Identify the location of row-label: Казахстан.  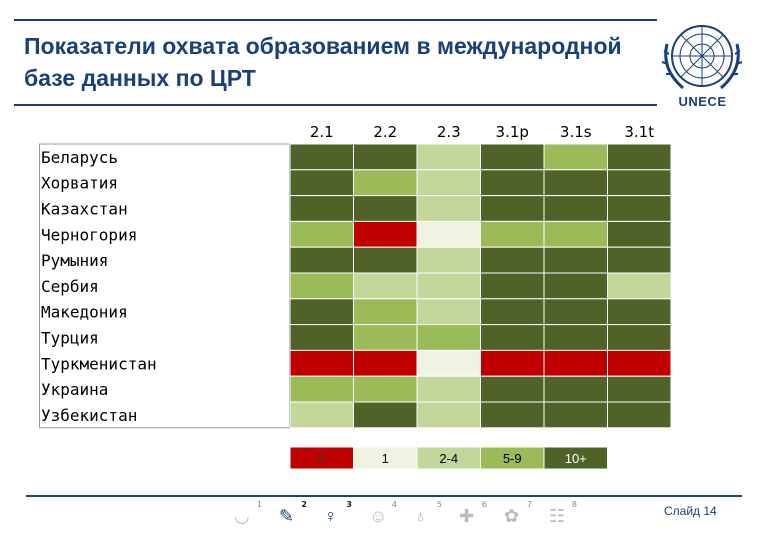
(84, 209).